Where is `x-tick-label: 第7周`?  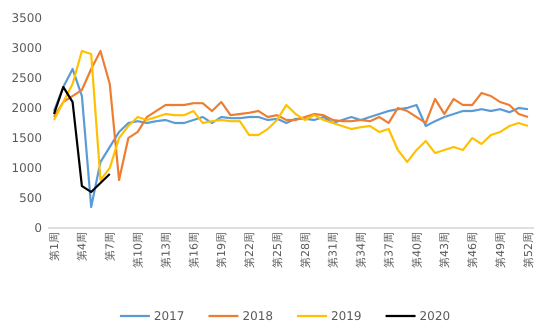 x-tick-label: 第7周 is located at coordinates (110, 246).